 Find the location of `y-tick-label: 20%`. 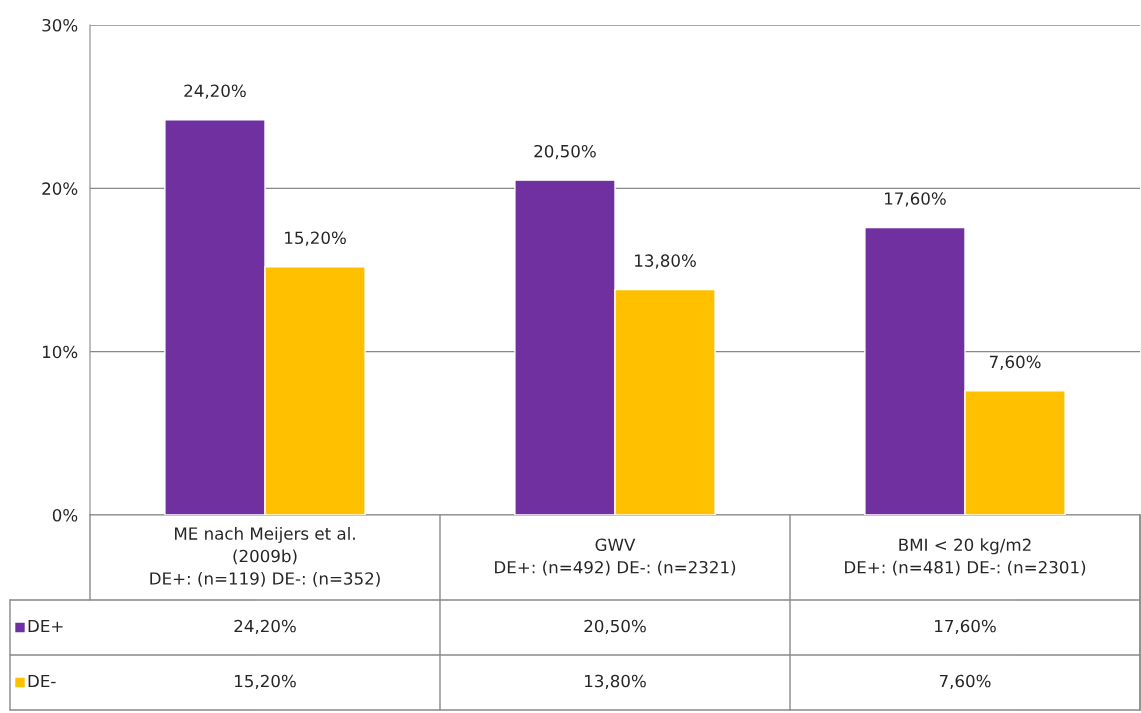

y-tick-label: 20% is located at coordinates (60, 188).